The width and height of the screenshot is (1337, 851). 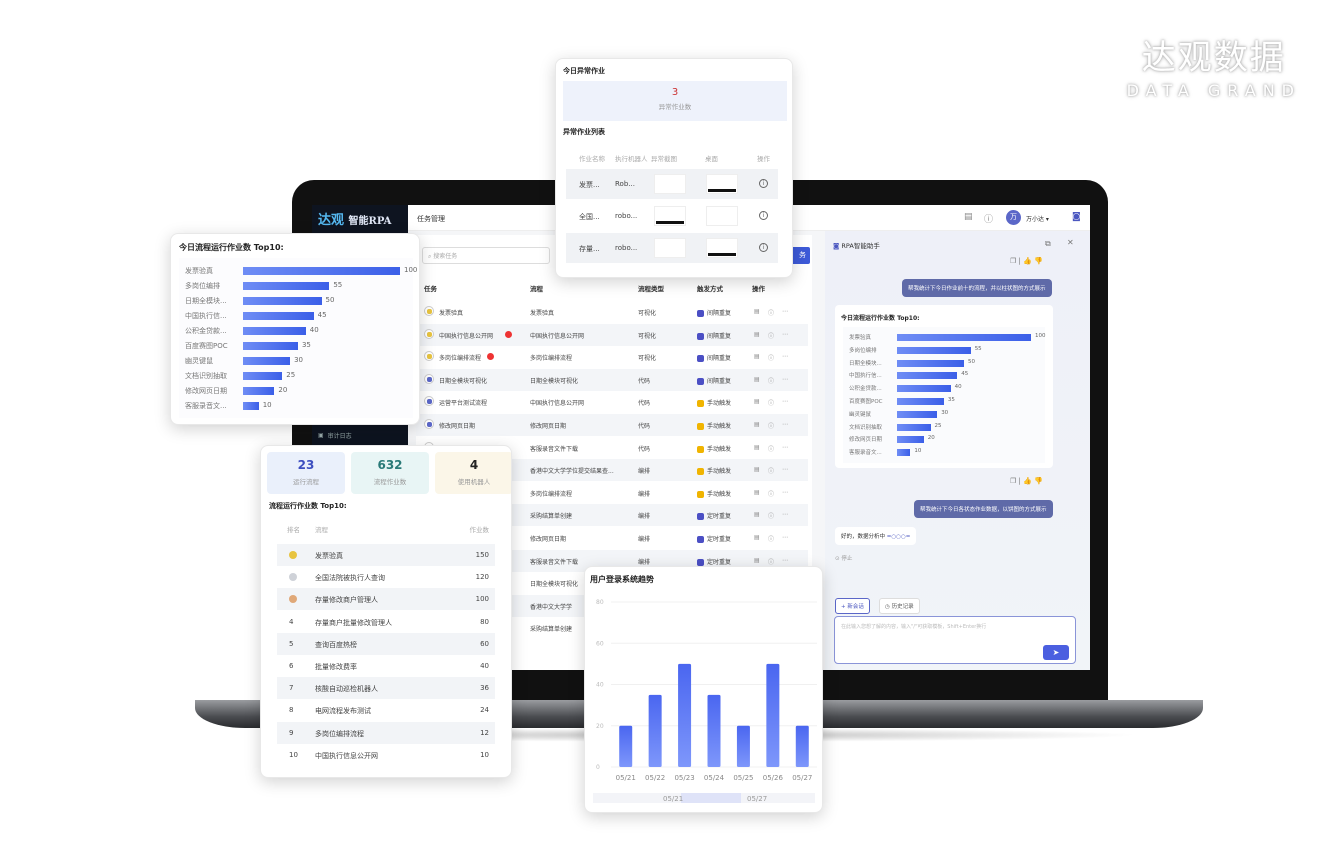 I want to click on close-icon: ✕, so click(x=1070, y=242).